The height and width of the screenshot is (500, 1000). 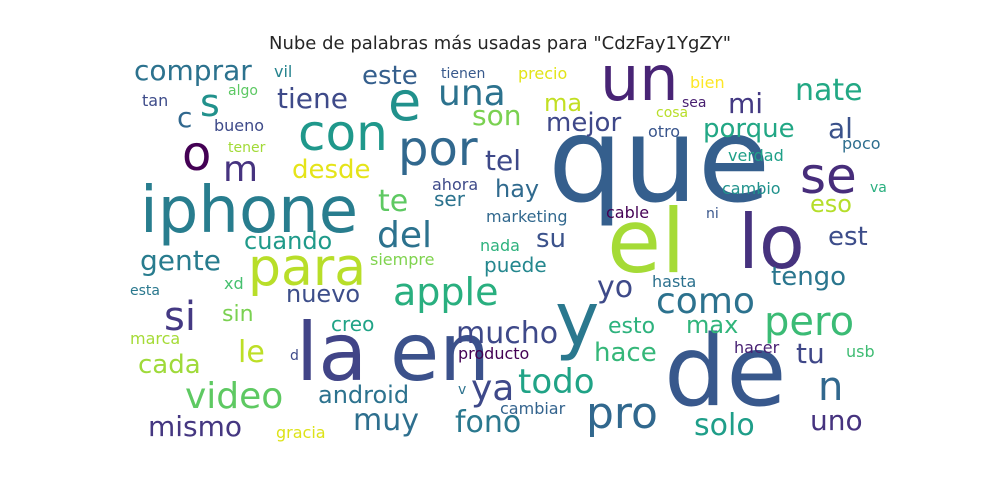 I want to click on word-bien: bien, so click(x=707, y=82).